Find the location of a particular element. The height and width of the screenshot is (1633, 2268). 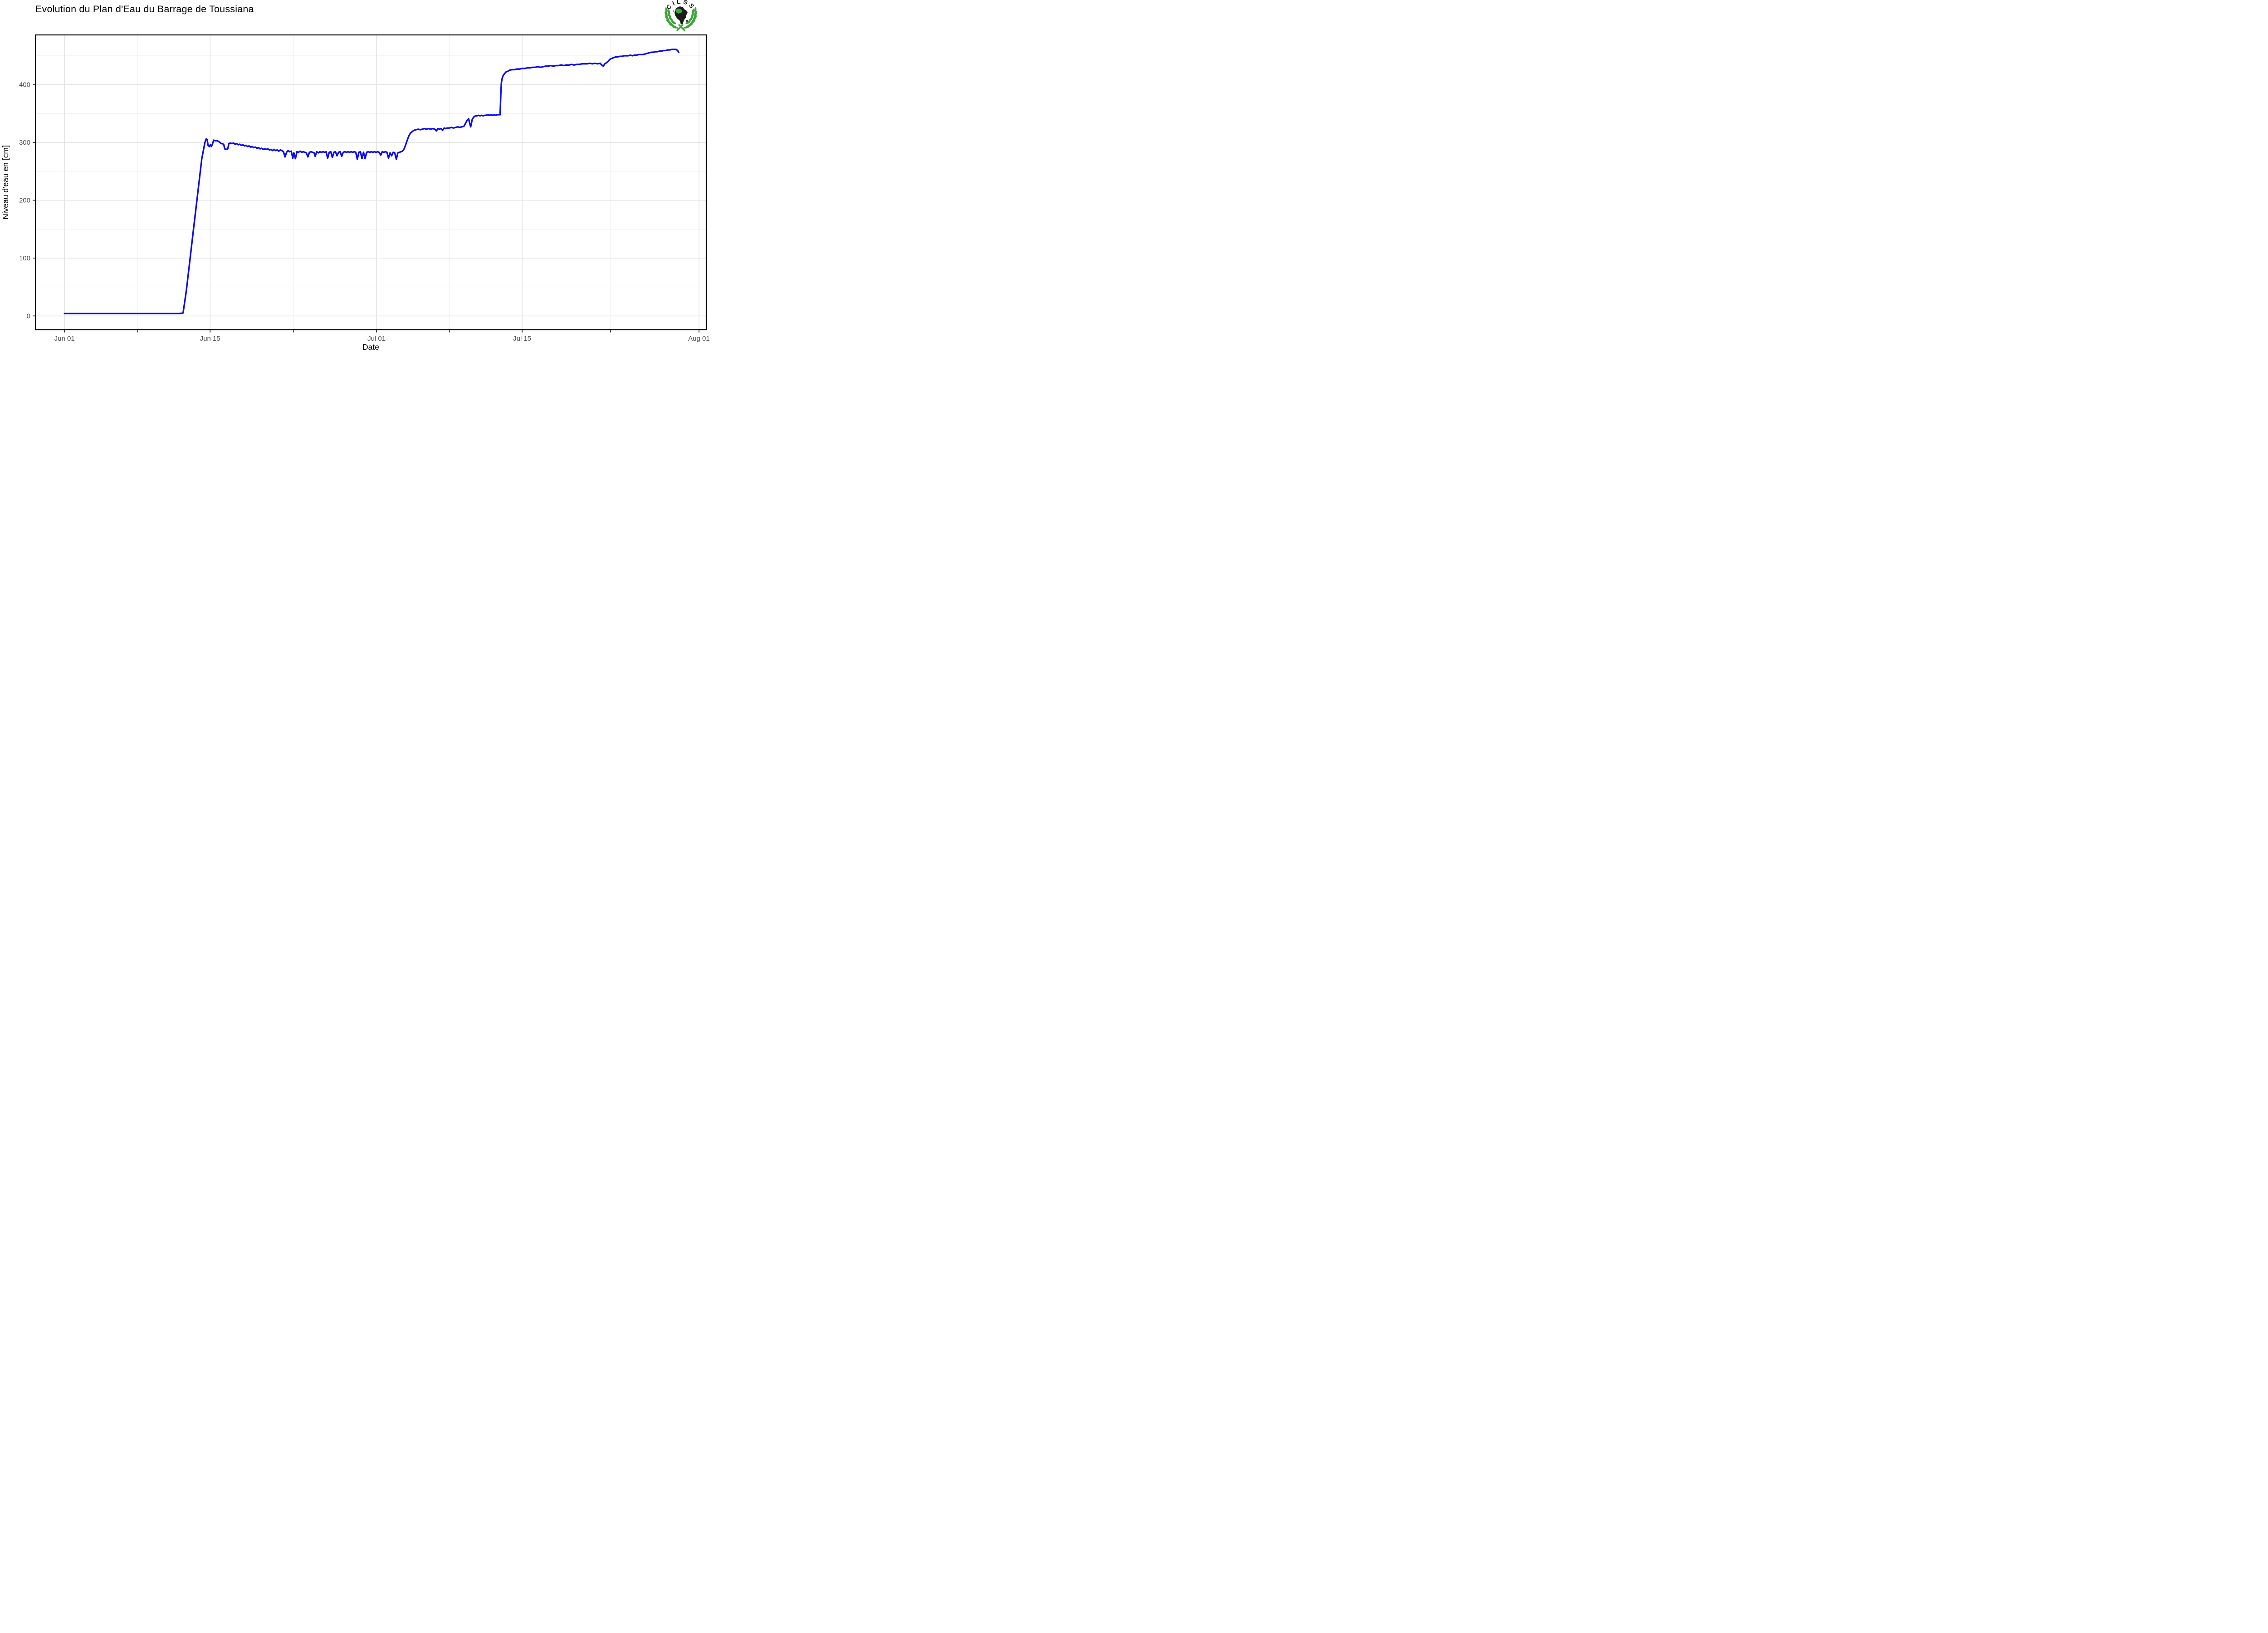

x-tick-label: Jun 01 is located at coordinates (65, 338).